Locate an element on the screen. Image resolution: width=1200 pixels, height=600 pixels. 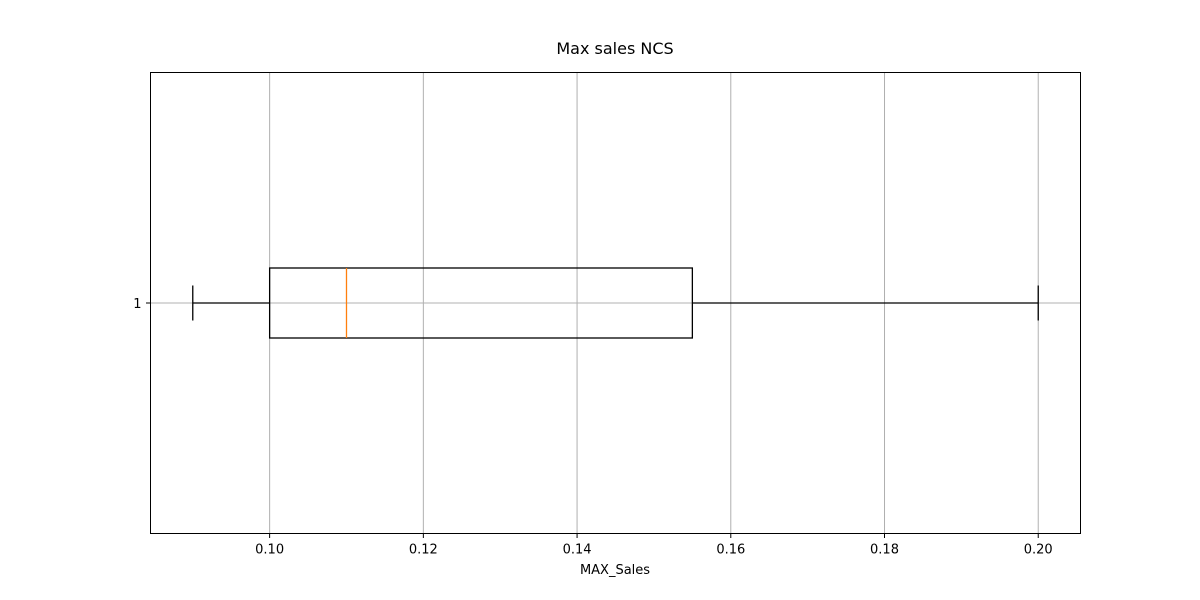
x-tick-label: 0.14 is located at coordinates (577, 550).